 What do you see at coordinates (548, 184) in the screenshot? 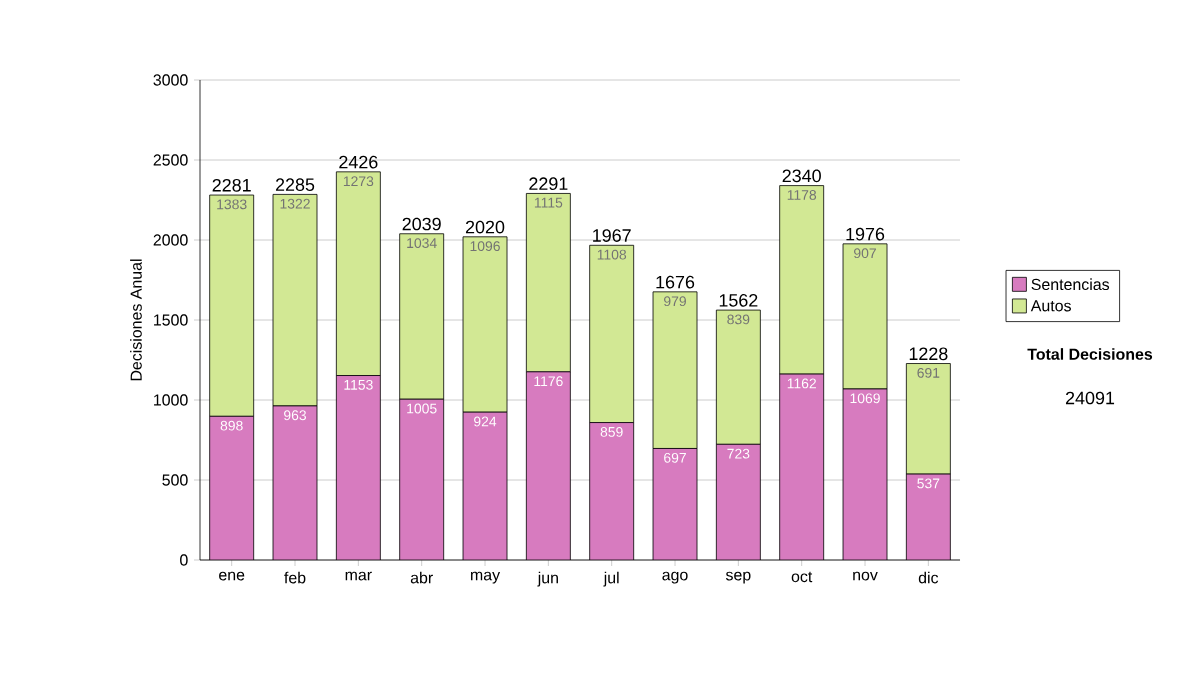
I see `total-label: 2291` at bounding box center [548, 184].